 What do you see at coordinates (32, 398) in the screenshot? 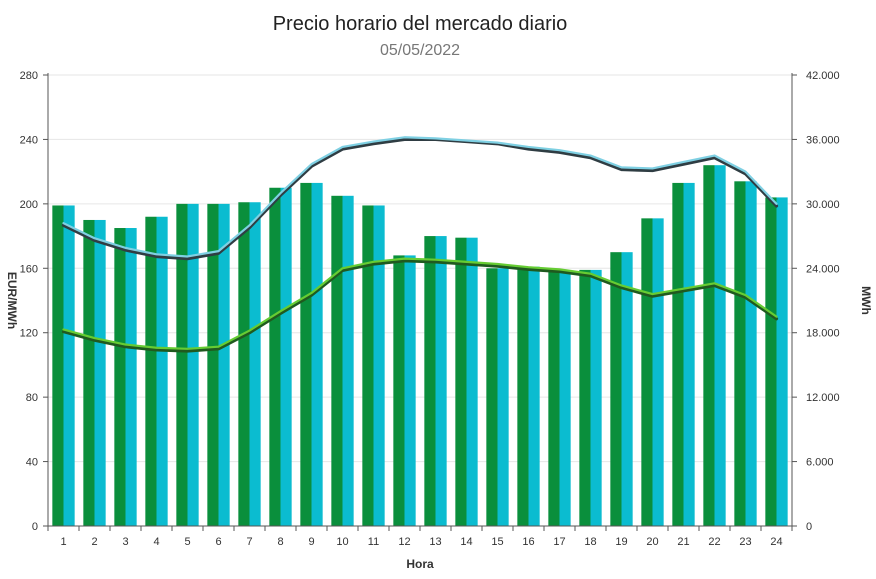
I see `left-tick-label: 80` at bounding box center [32, 398].